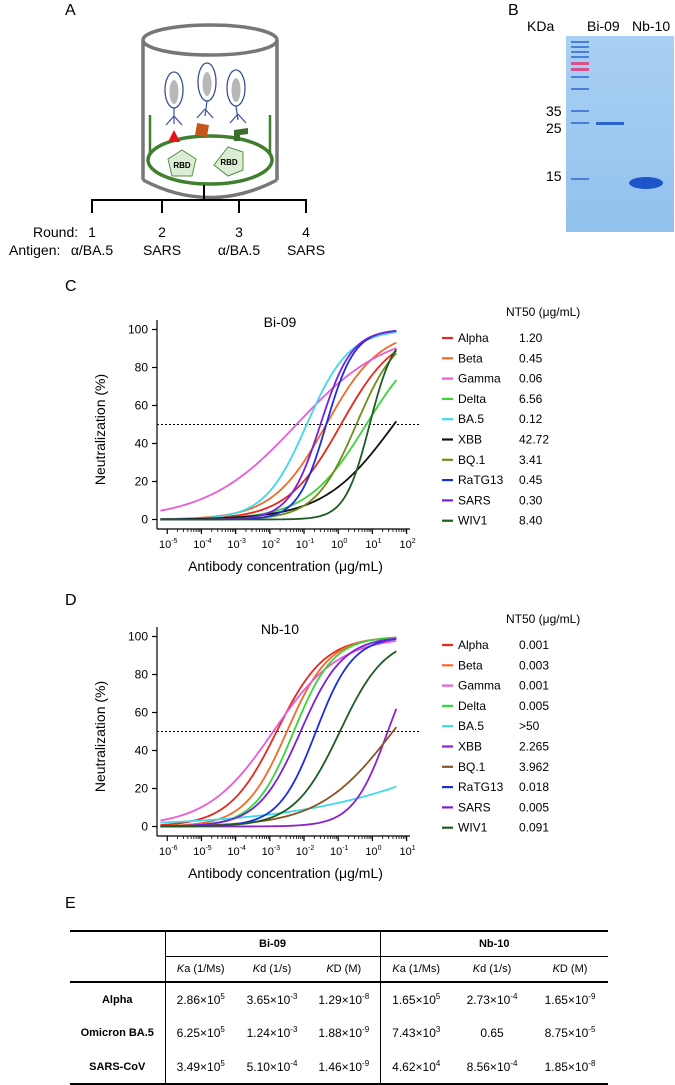 The image size is (675, 1085). I want to click on legend-nt50-sars: 0.005, so click(534, 807).